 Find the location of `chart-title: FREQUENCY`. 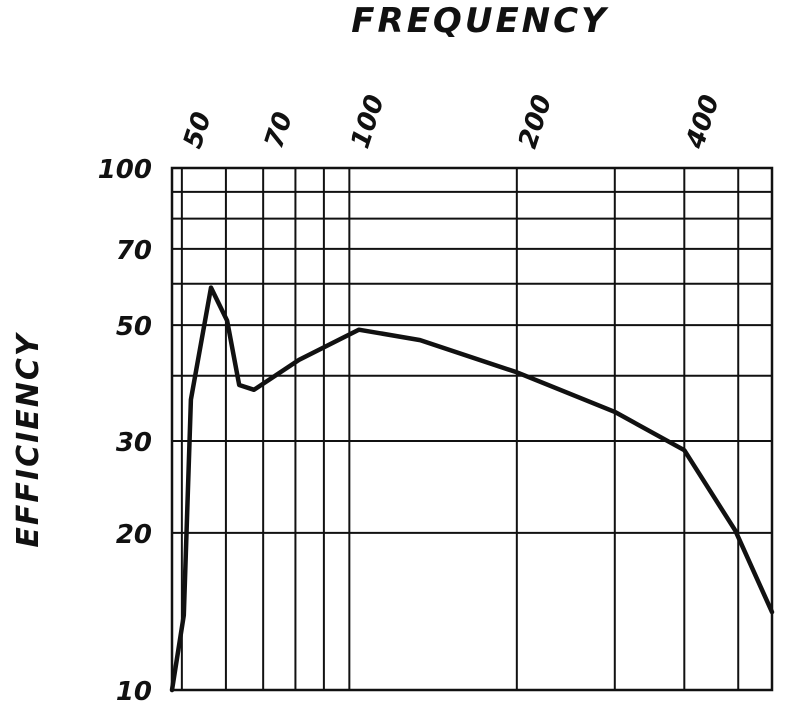

chart-title: FREQUENCY is located at coordinates (480, 21).